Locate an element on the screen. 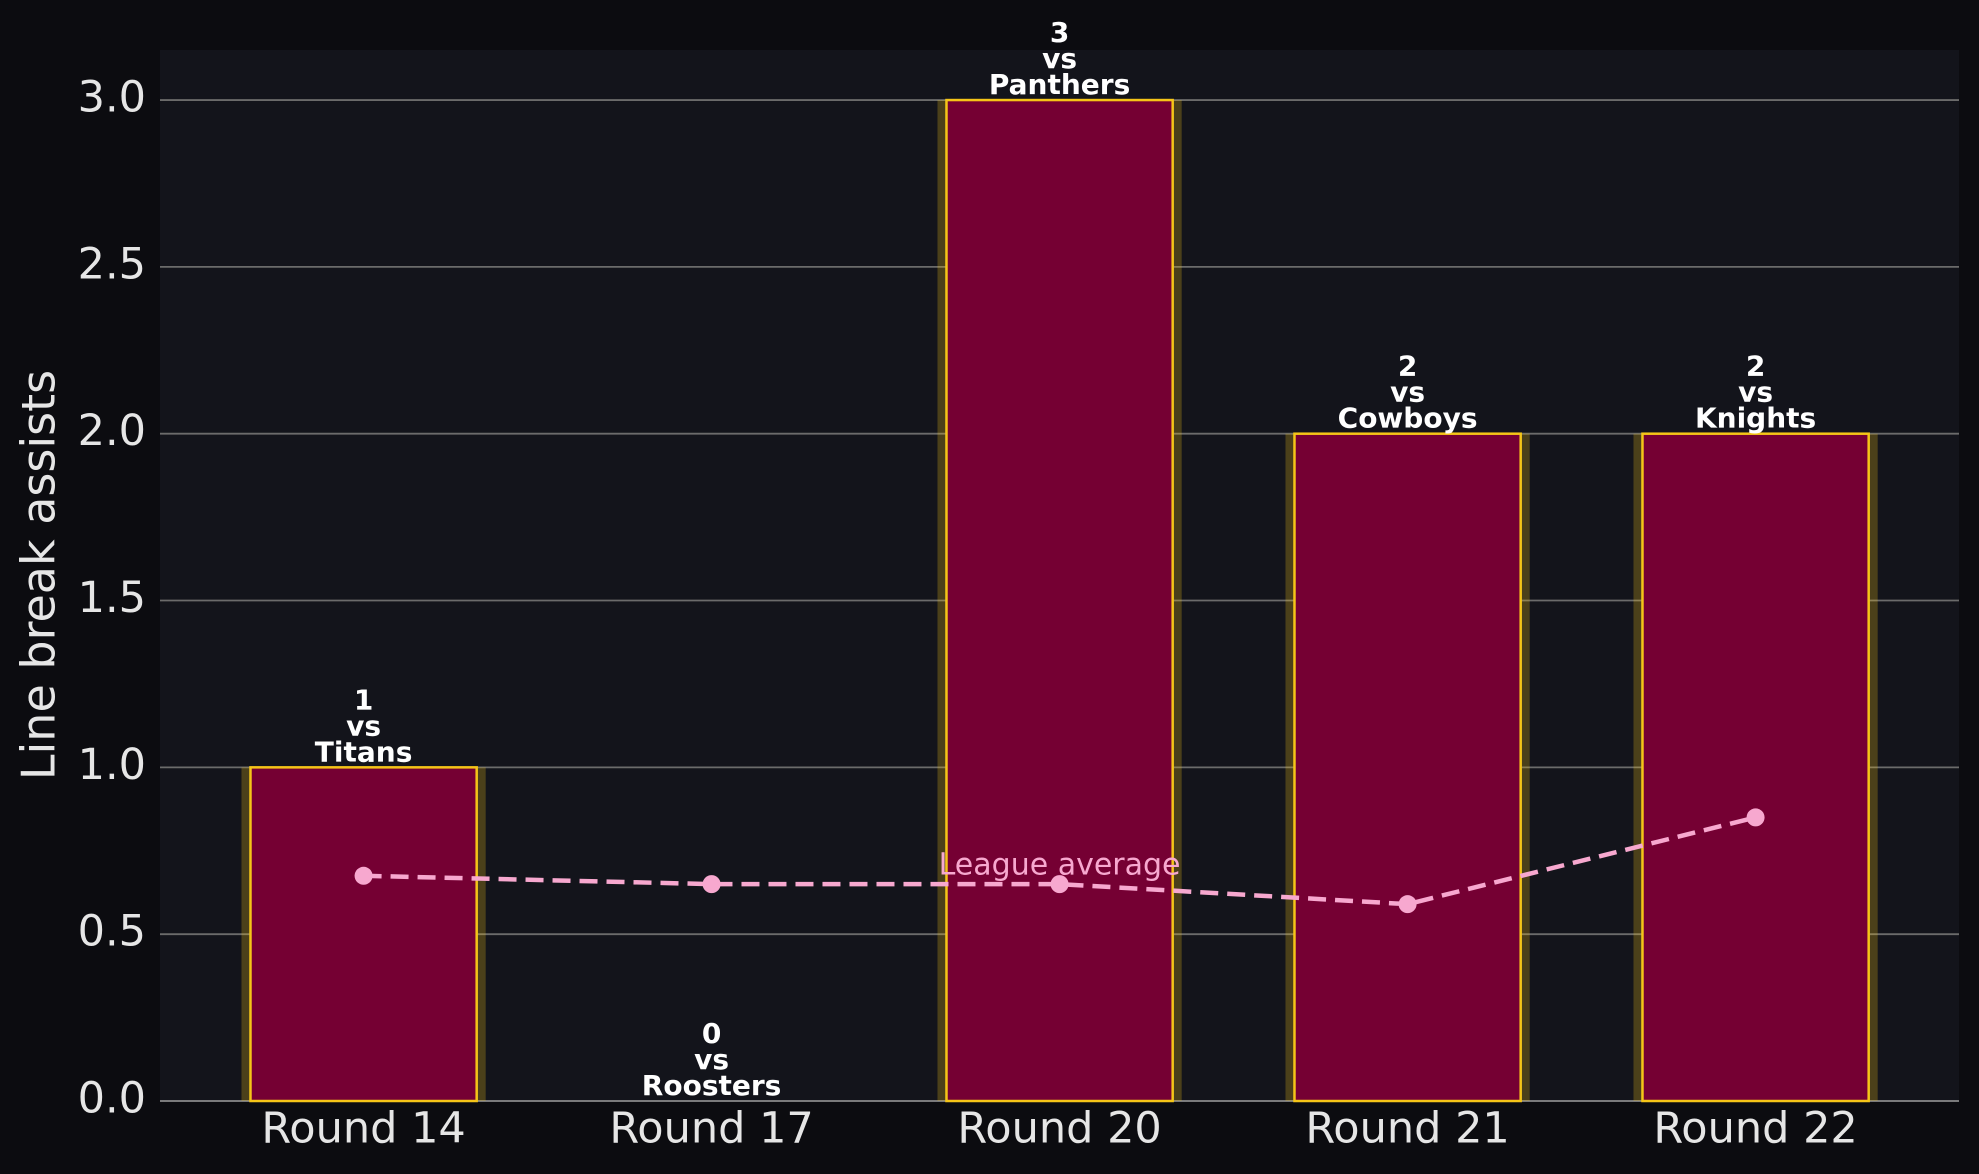 Image resolution: width=1979 pixels, height=1174 pixels. y-tick-label: 3.0 is located at coordinates (112, 98).